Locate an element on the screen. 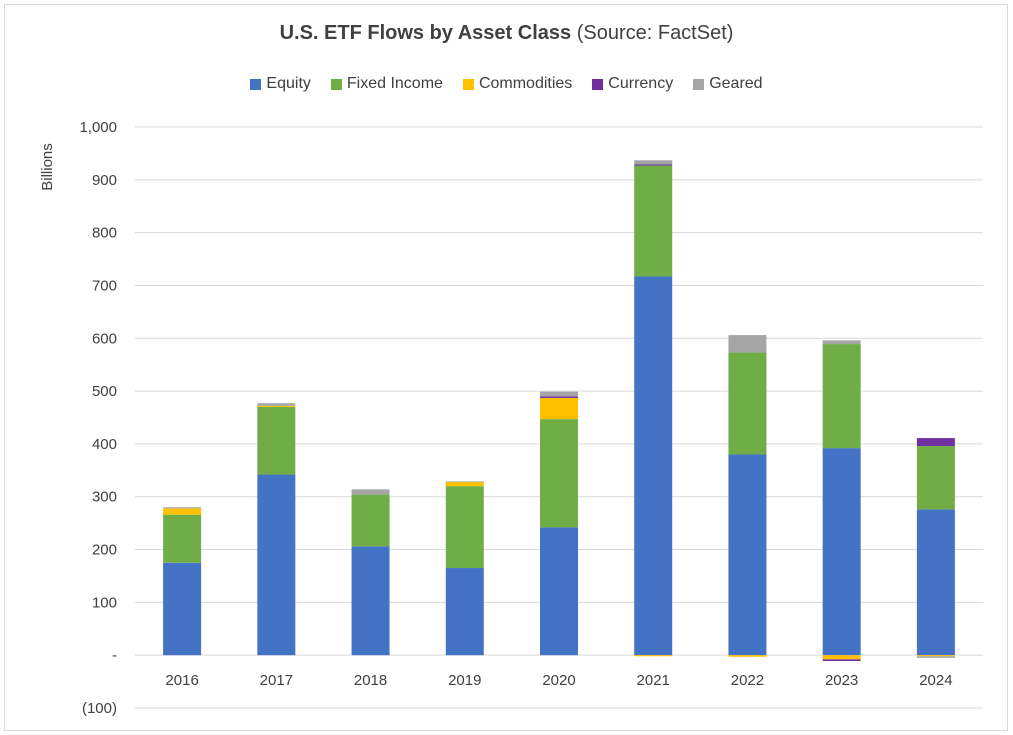  bar-commodities-2024 is located at coordinates (935, 656).